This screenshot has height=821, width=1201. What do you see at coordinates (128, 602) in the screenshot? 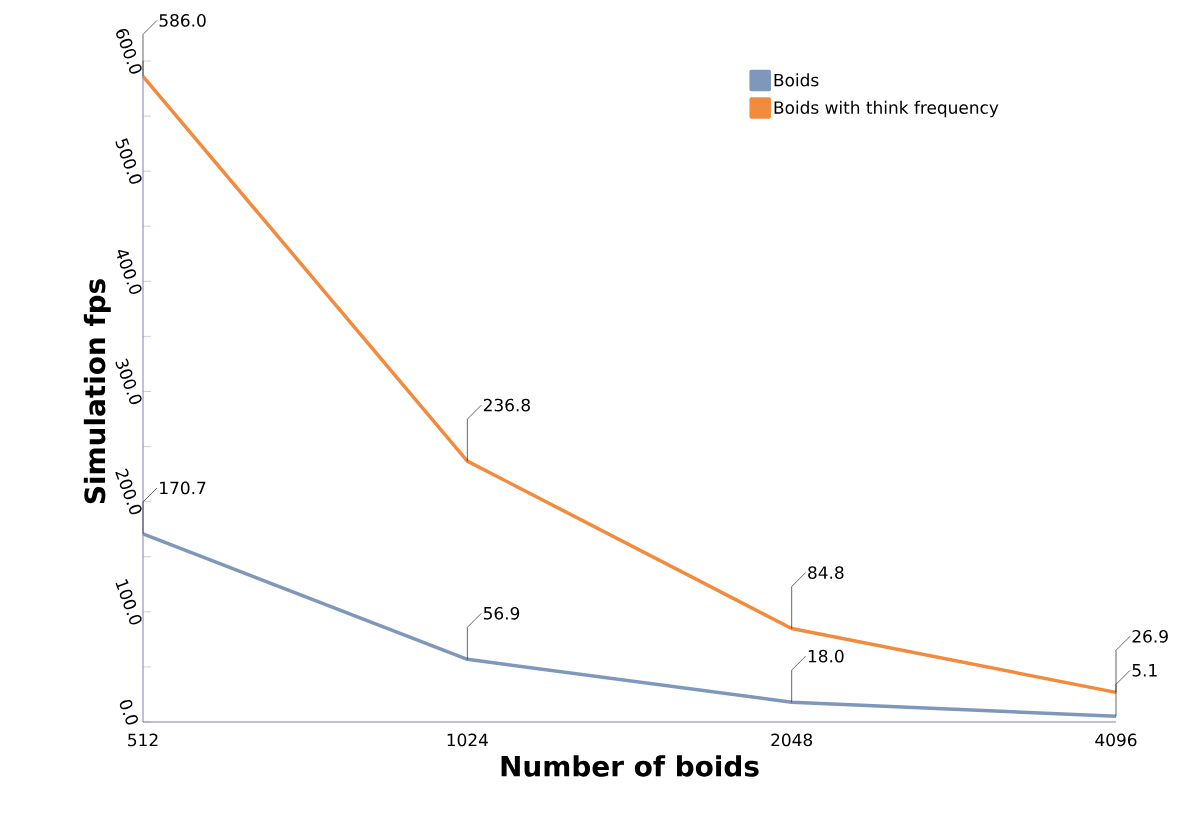
I see `y-tick-label: 100.0` at bounding box center [128, 602].